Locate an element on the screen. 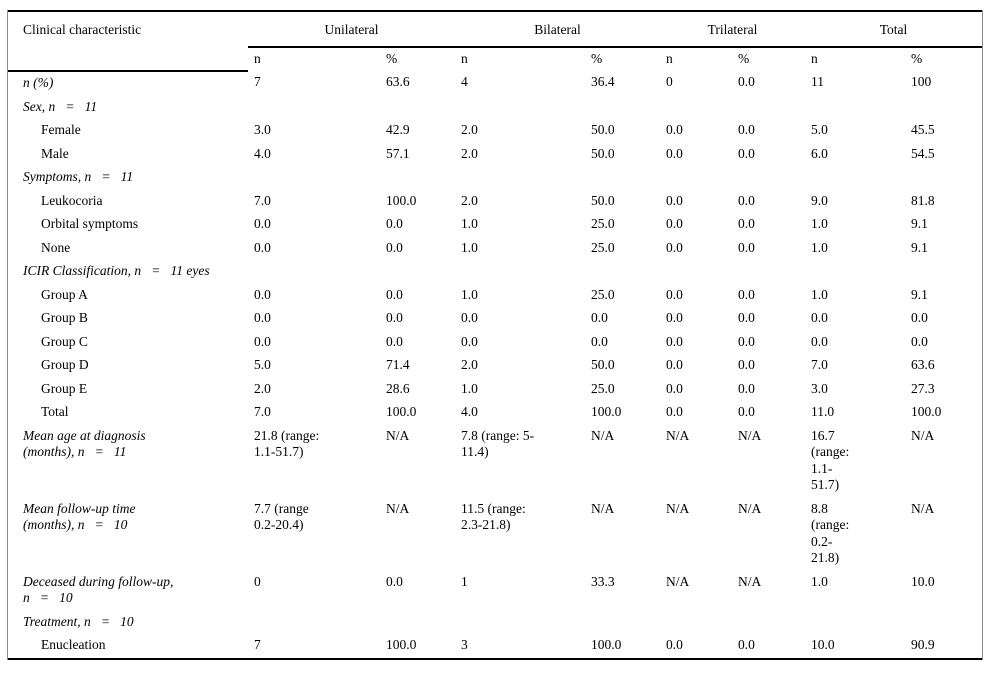 The height and width of the screenshot is (693, 992). group-header-unilateral: Unilateral is located at coordinates (352, 29).